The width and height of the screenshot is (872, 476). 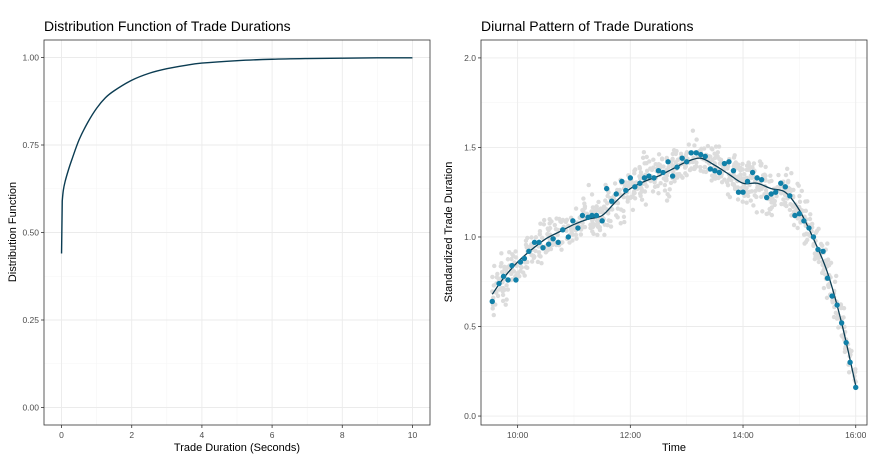 What do you see at coordinates (687, 432) in the screenshot?
I see `diurnal-x-axis: 10:00 12:00 14:00 16:00` at bounding box center [687, 432].